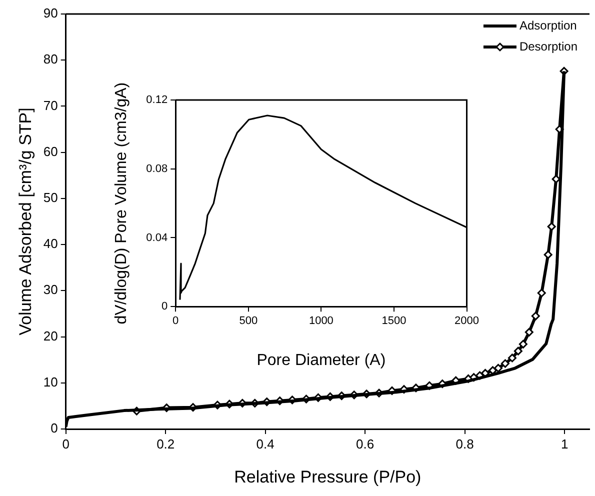 The image size is (595, 496). What do you see at coordinates (121, 203) in the screenshot?
I see `y-axis-title: dV/dlog(D) Pore Volume (cm3/gA)` at bounding box center [121, 203].